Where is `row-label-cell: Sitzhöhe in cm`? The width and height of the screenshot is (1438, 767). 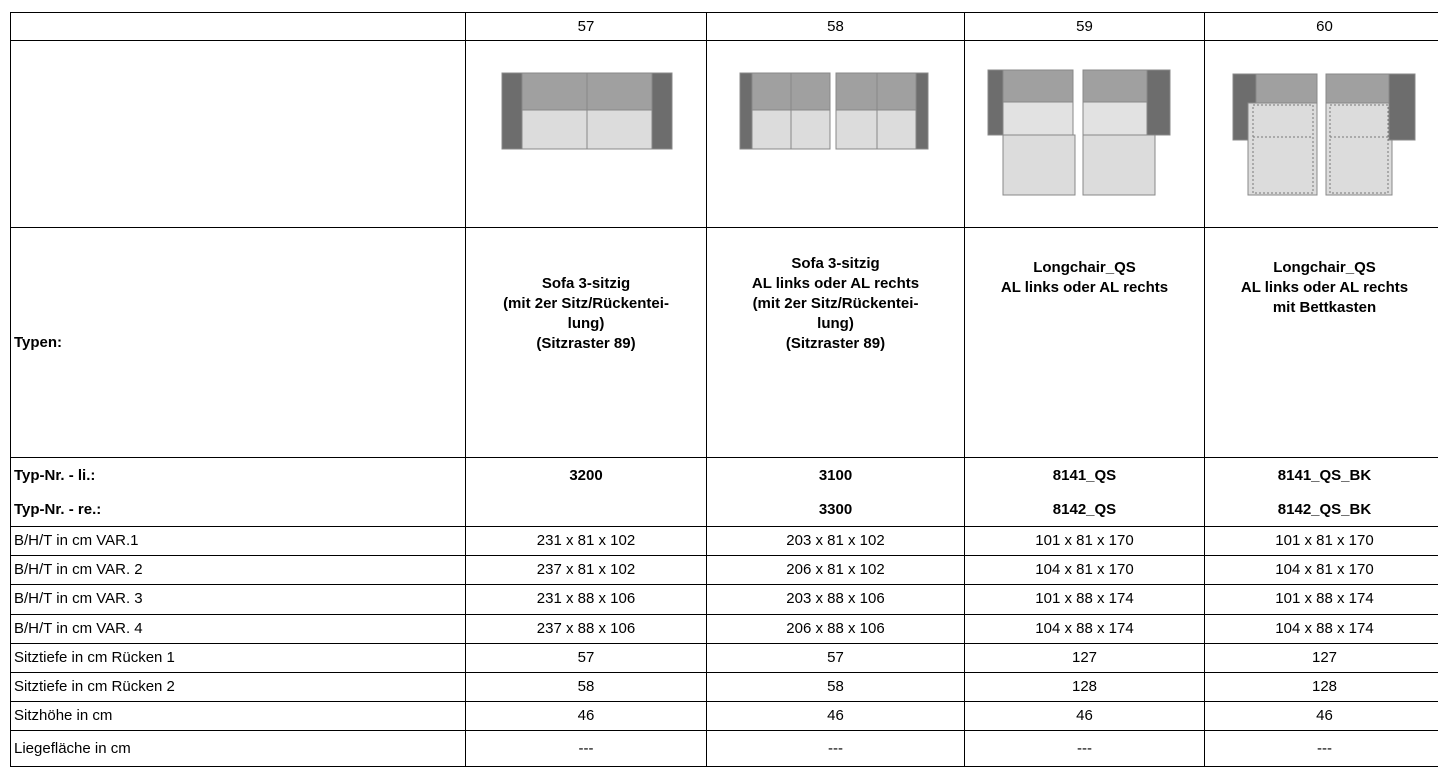 row-label-cell: Sitzhöhe in cm is located at coordinates (238, 717).